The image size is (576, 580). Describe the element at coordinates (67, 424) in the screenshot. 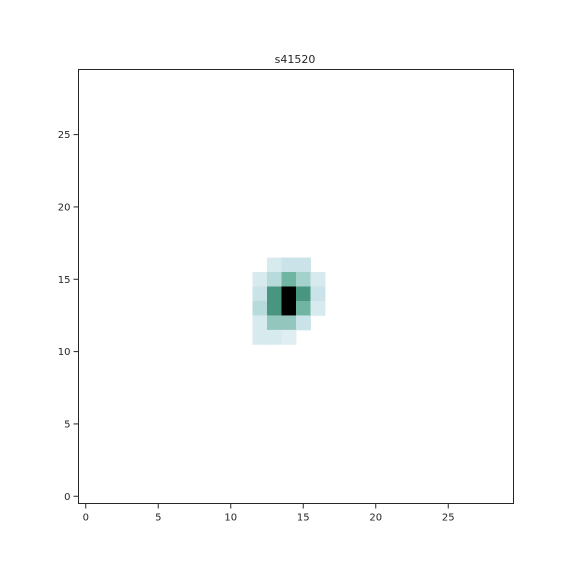

I see `y-tick-label: 5` at that location.